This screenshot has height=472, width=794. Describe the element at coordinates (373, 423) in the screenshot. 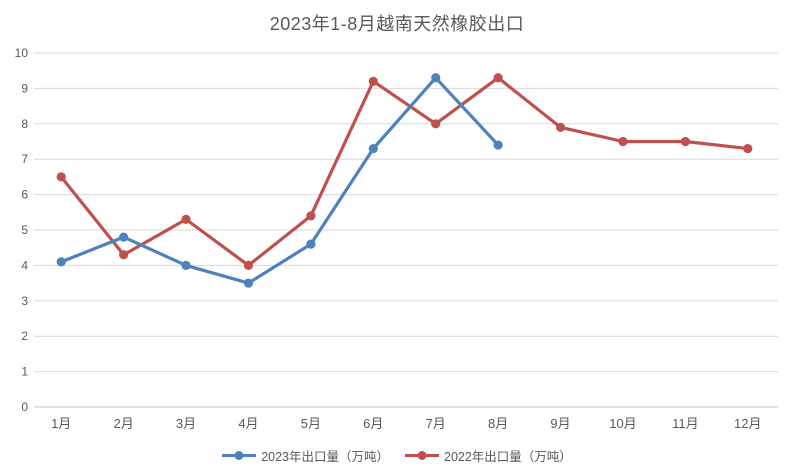

I see `x-tick-label: 6月` at that location.